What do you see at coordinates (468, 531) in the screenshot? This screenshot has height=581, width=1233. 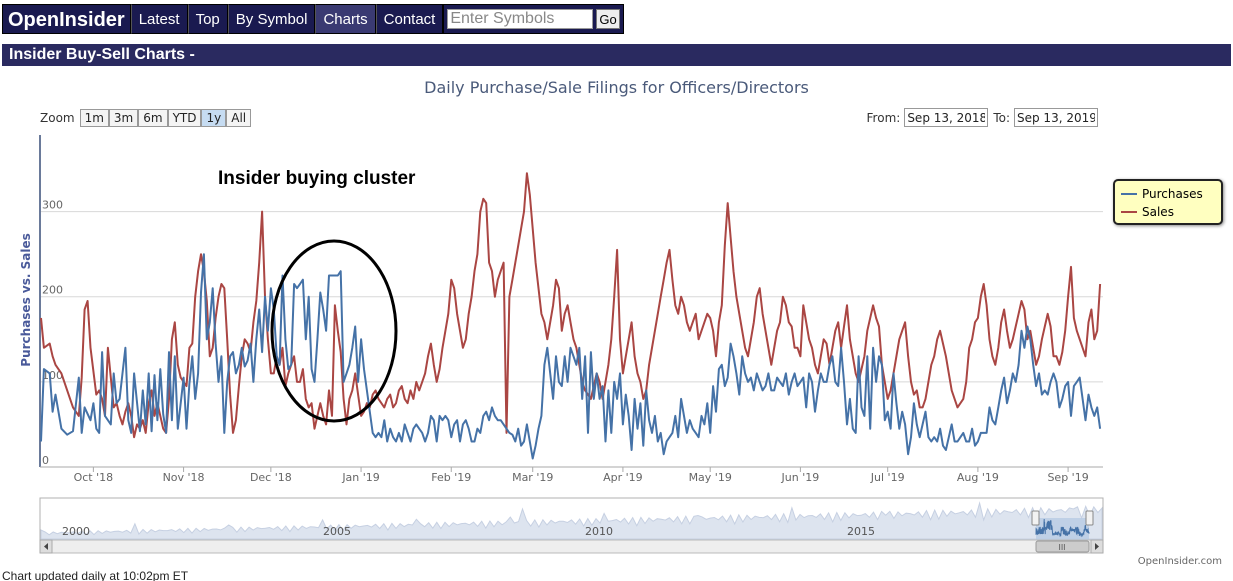 I see `navigator-year-labels: 2000 2005 2010 2015` at bounding box center [468, 531].